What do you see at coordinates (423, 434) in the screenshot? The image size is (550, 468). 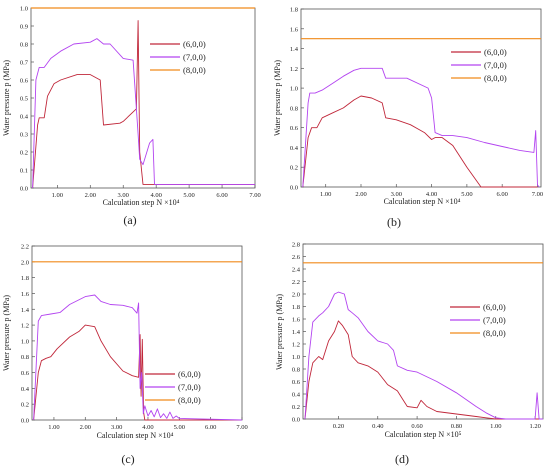 I see `x-axis-label: Calculation step N ×10⁵` at bounding box center [423, 434].